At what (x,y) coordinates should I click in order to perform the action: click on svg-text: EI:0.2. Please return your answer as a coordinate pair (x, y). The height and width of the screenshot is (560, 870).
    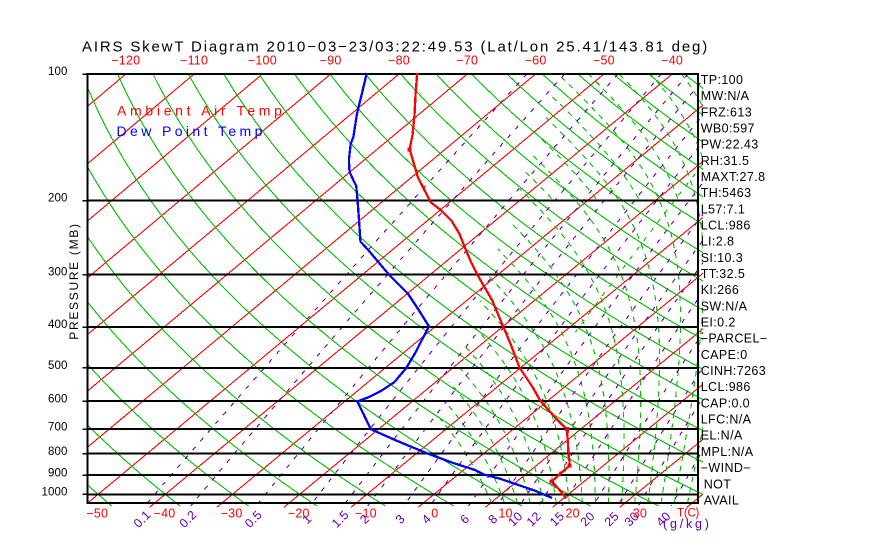
    Looking at the image, I should click on (718, 323).